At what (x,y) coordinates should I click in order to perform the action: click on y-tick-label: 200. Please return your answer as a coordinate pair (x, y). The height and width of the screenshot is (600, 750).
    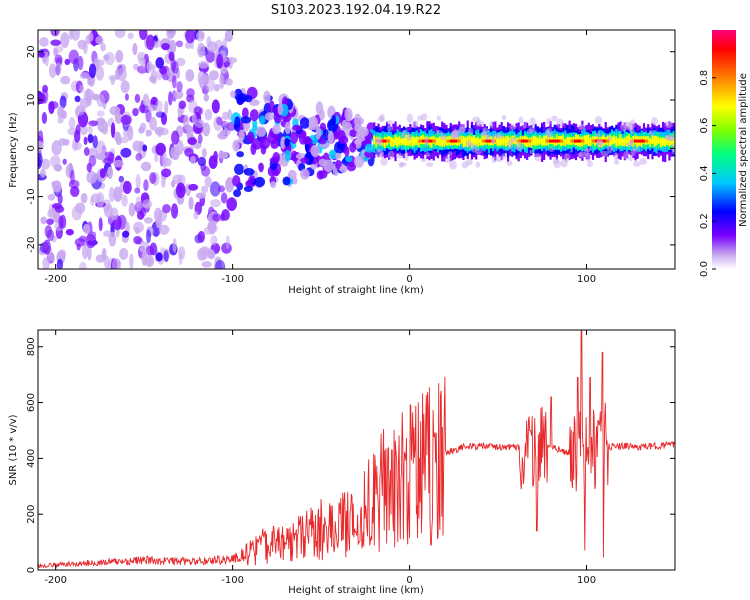
    Looking at the image, I should click on (31, 514).